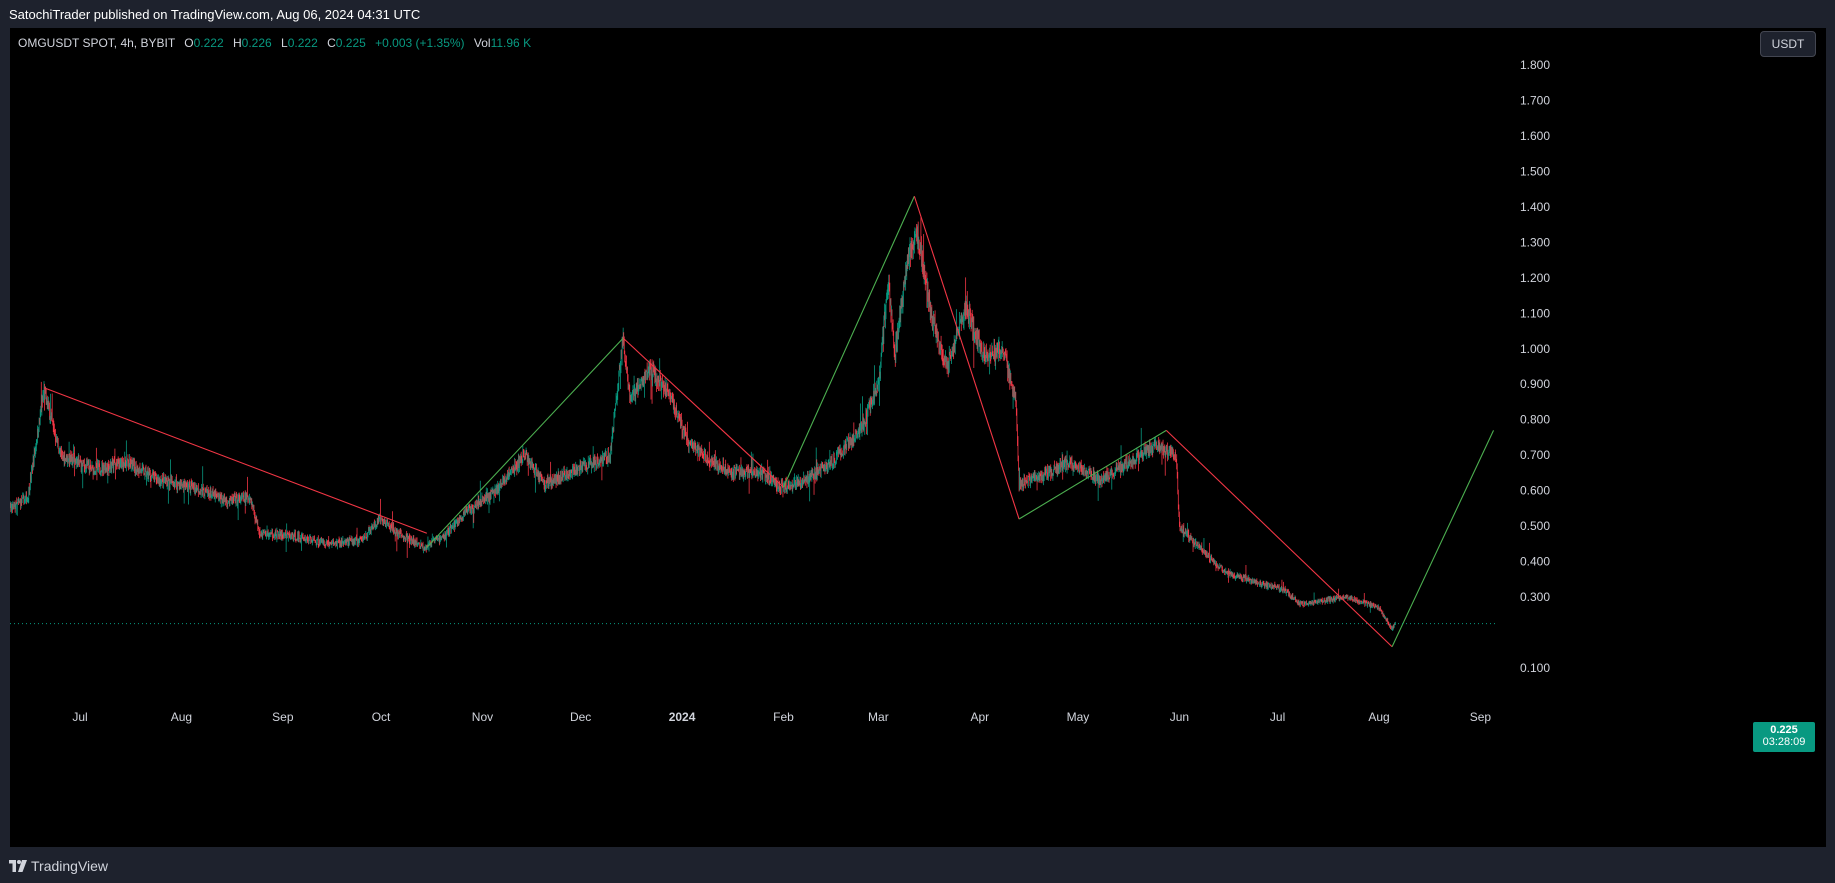  Describe the element at coordinates (1535, 65) in the screenshot. I see `y-tick-label: 1.800` at that location.